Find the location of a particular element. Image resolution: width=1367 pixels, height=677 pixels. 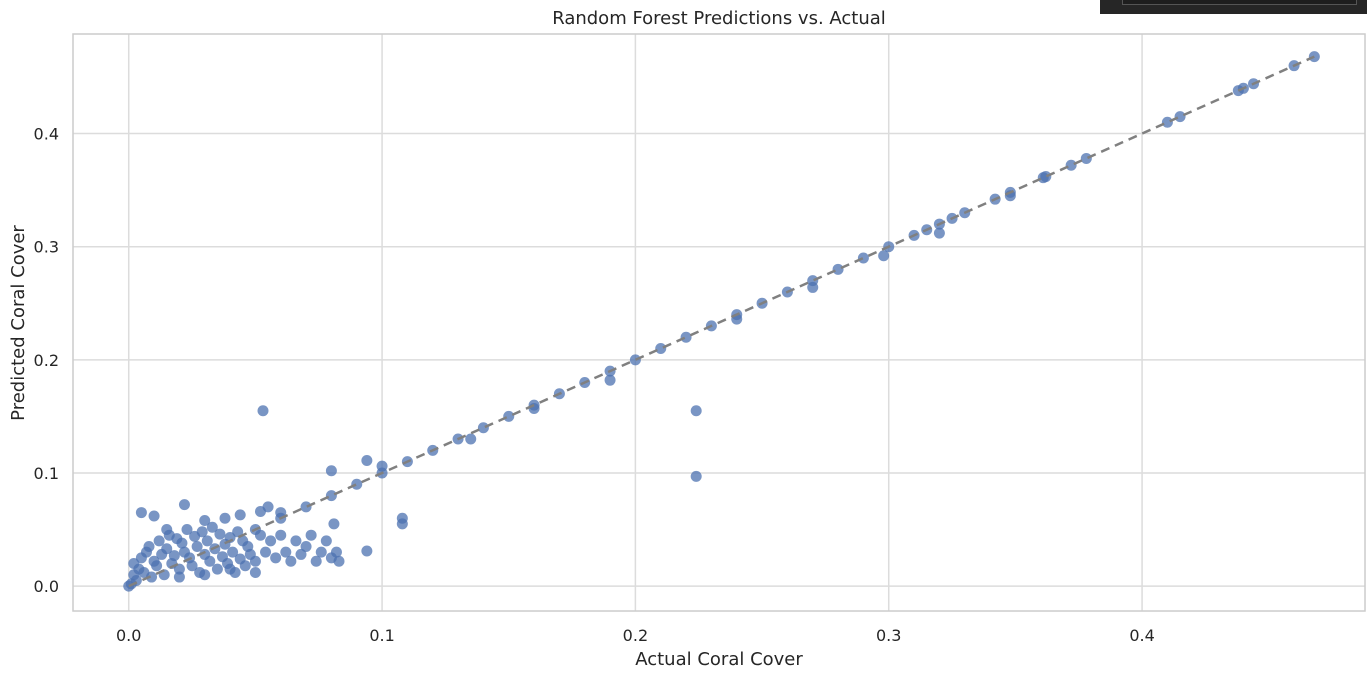

y-tick-label: 0.0 is located at coordinates (46, 586).